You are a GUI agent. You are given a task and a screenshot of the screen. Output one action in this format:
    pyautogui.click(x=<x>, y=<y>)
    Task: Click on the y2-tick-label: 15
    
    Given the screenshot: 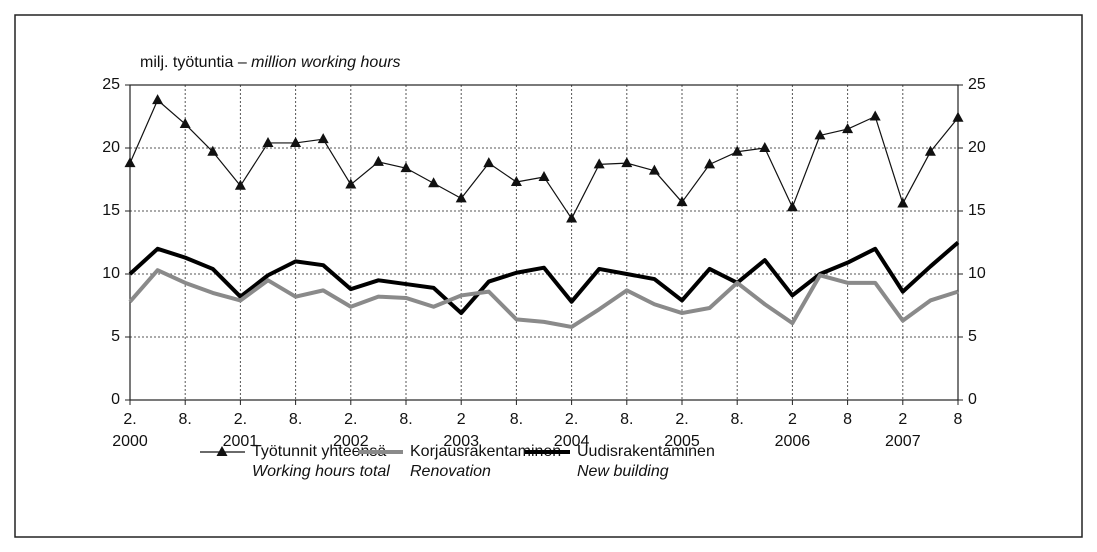 What is the action you would take?
    pyautogui.click(x=977, y=210)
    